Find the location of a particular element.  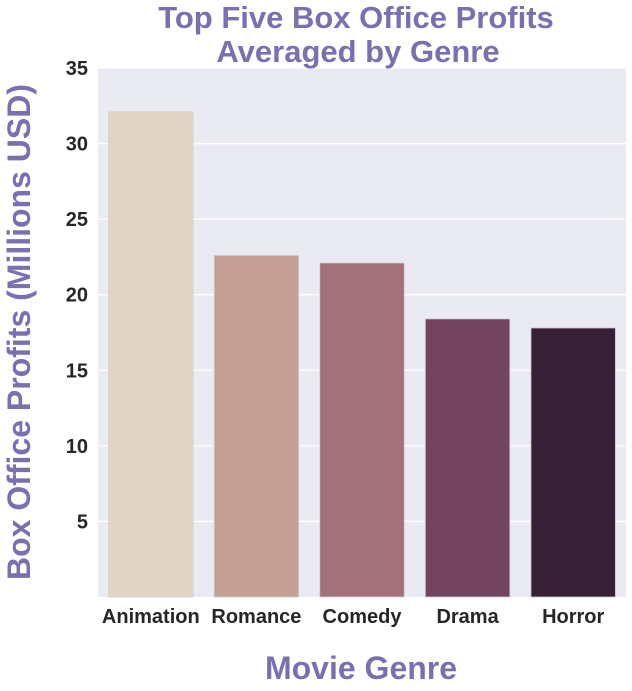

y-tick-label: 20 is located at coordinates (77, 296).